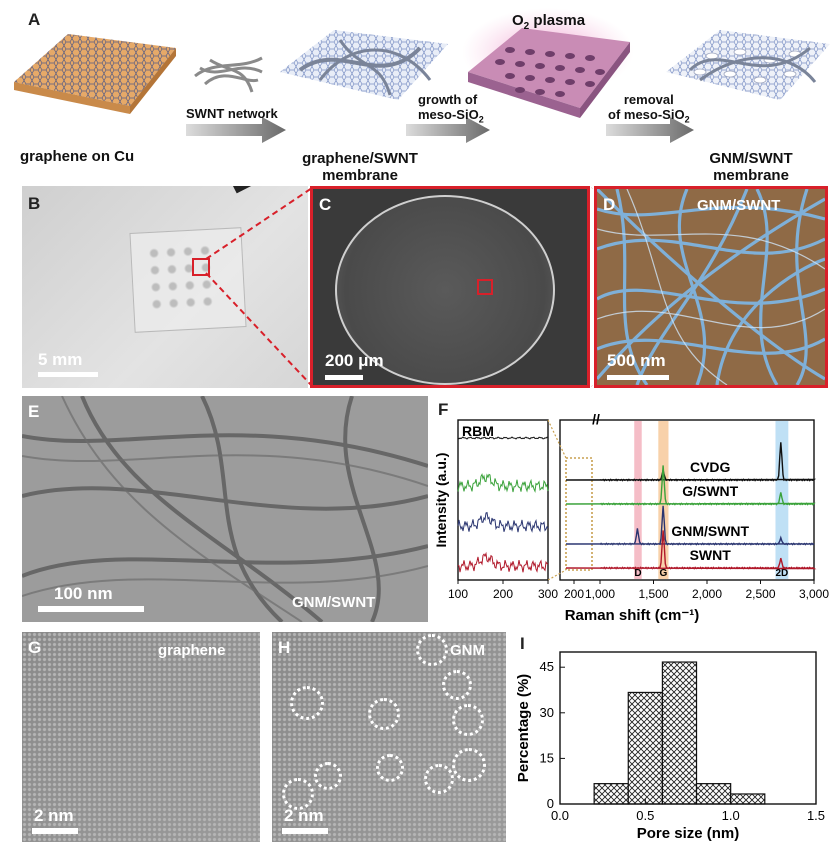 This screenshot has width=837, height=852. I want to click on series-label: CVDG, so click(710, 467).